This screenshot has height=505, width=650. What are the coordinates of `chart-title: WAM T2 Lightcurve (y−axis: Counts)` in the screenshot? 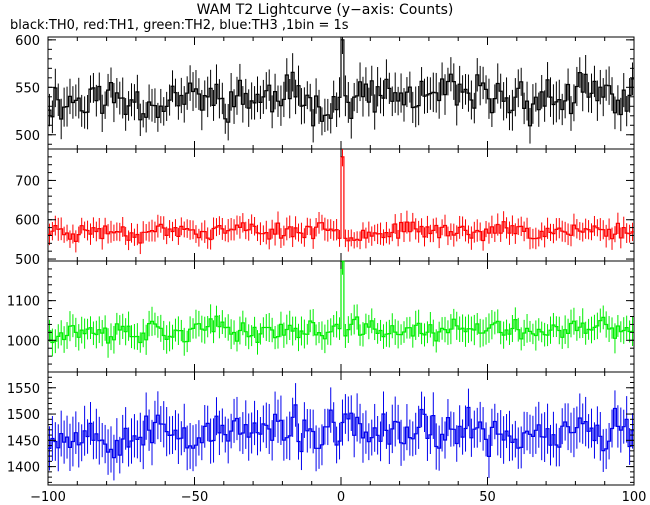 It's located at (325, 10).